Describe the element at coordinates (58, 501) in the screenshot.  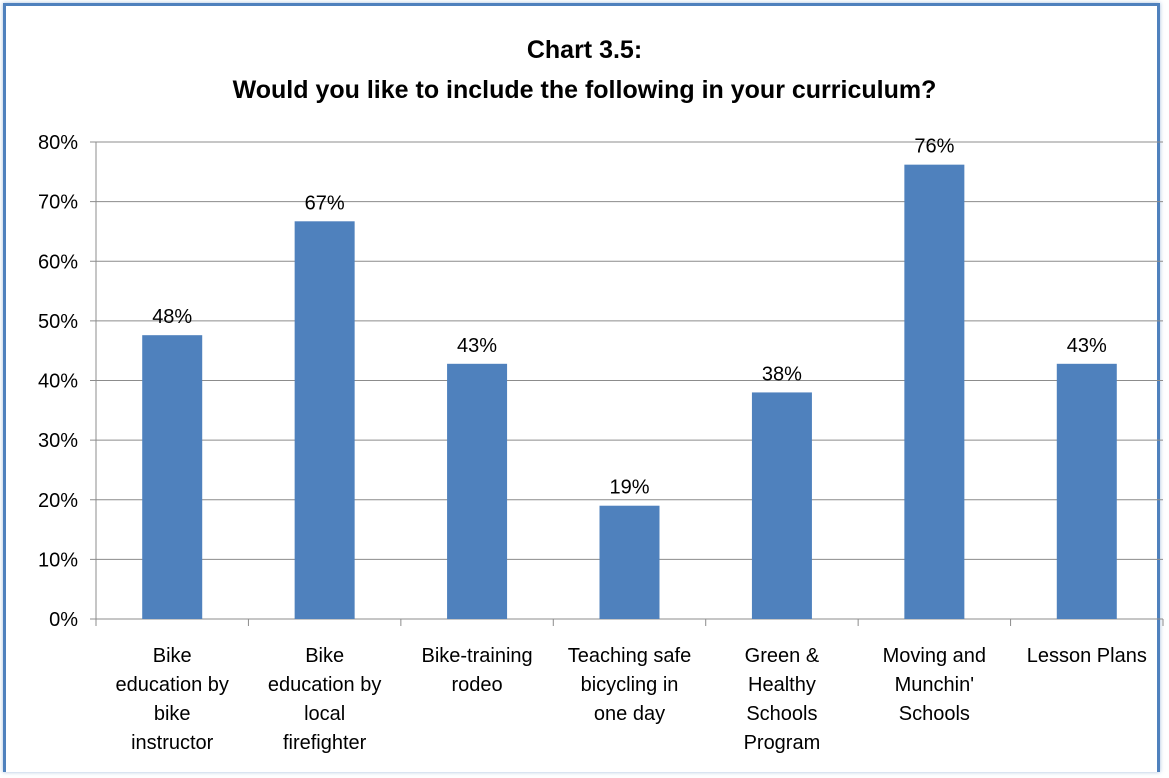
I see `y-tick-label: 20%` at that location.